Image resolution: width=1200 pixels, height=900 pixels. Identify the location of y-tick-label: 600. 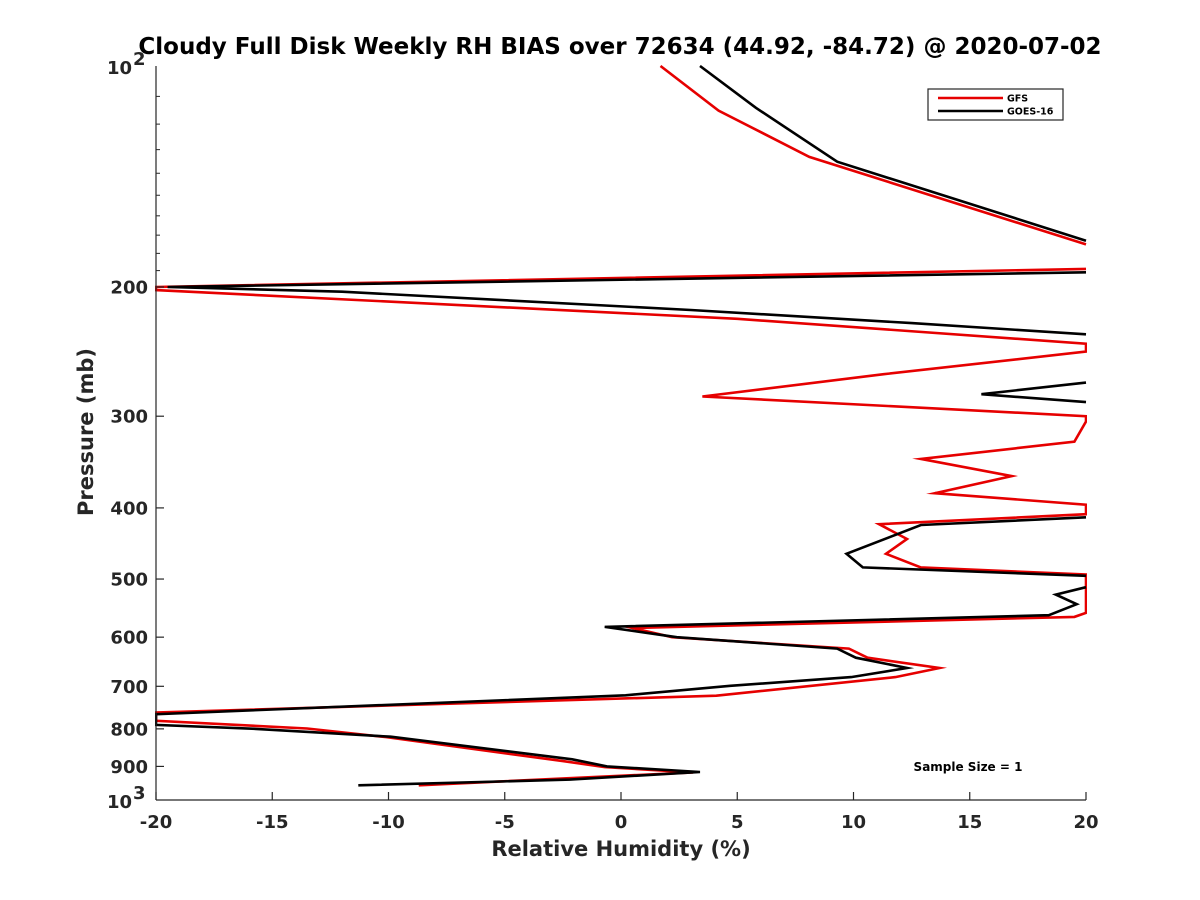
(129, 638).